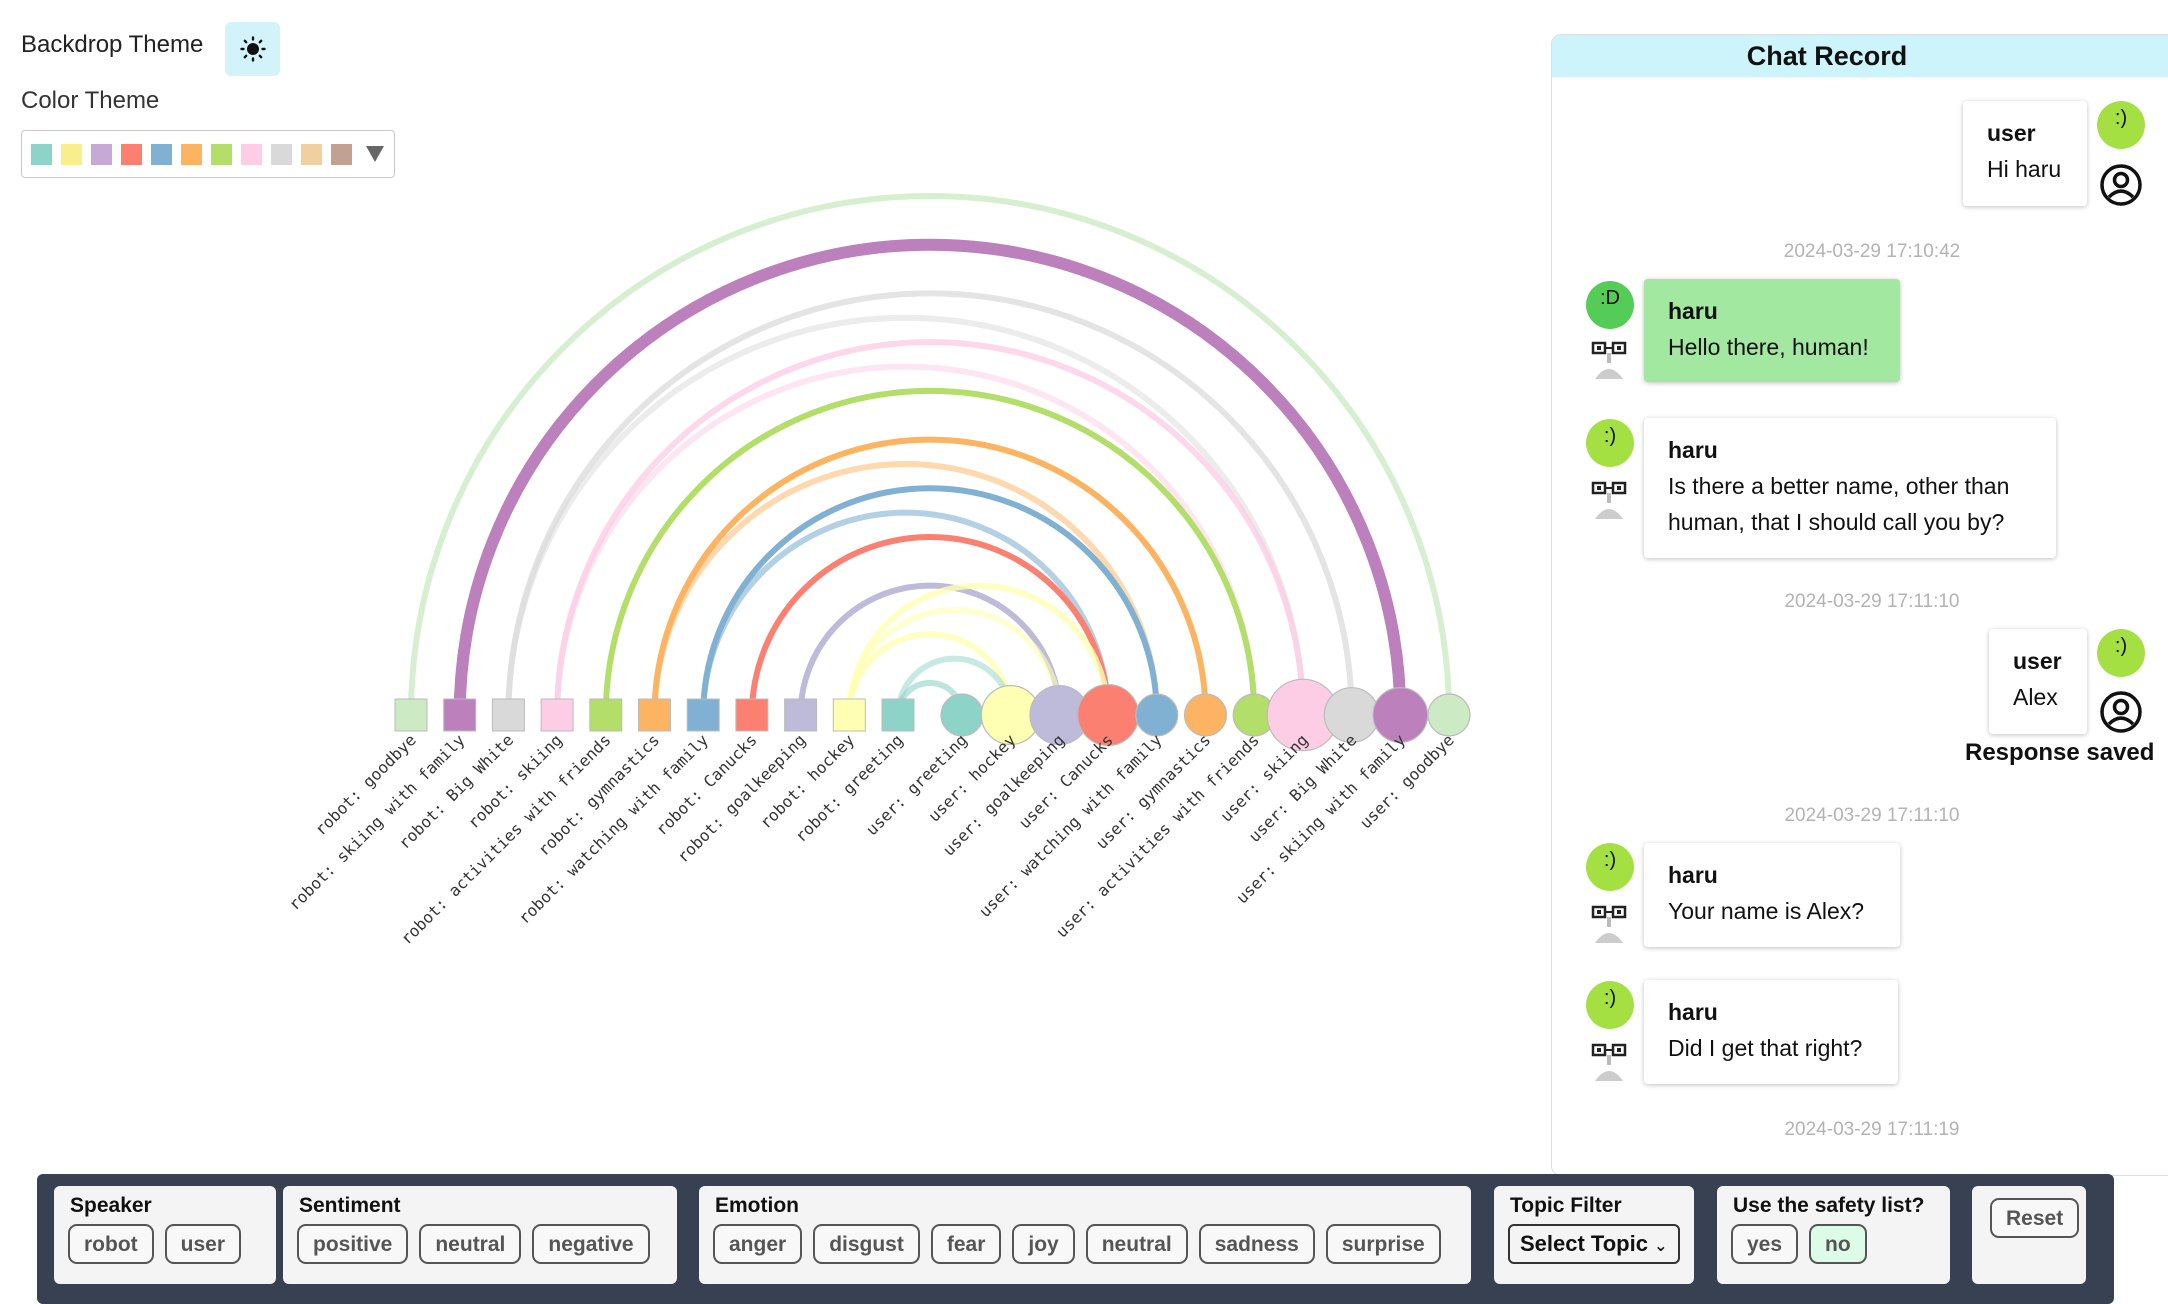 The image size is (2168, 1304). I want to click on emotion-option-sadness: sadness, so click(1256, 1244).